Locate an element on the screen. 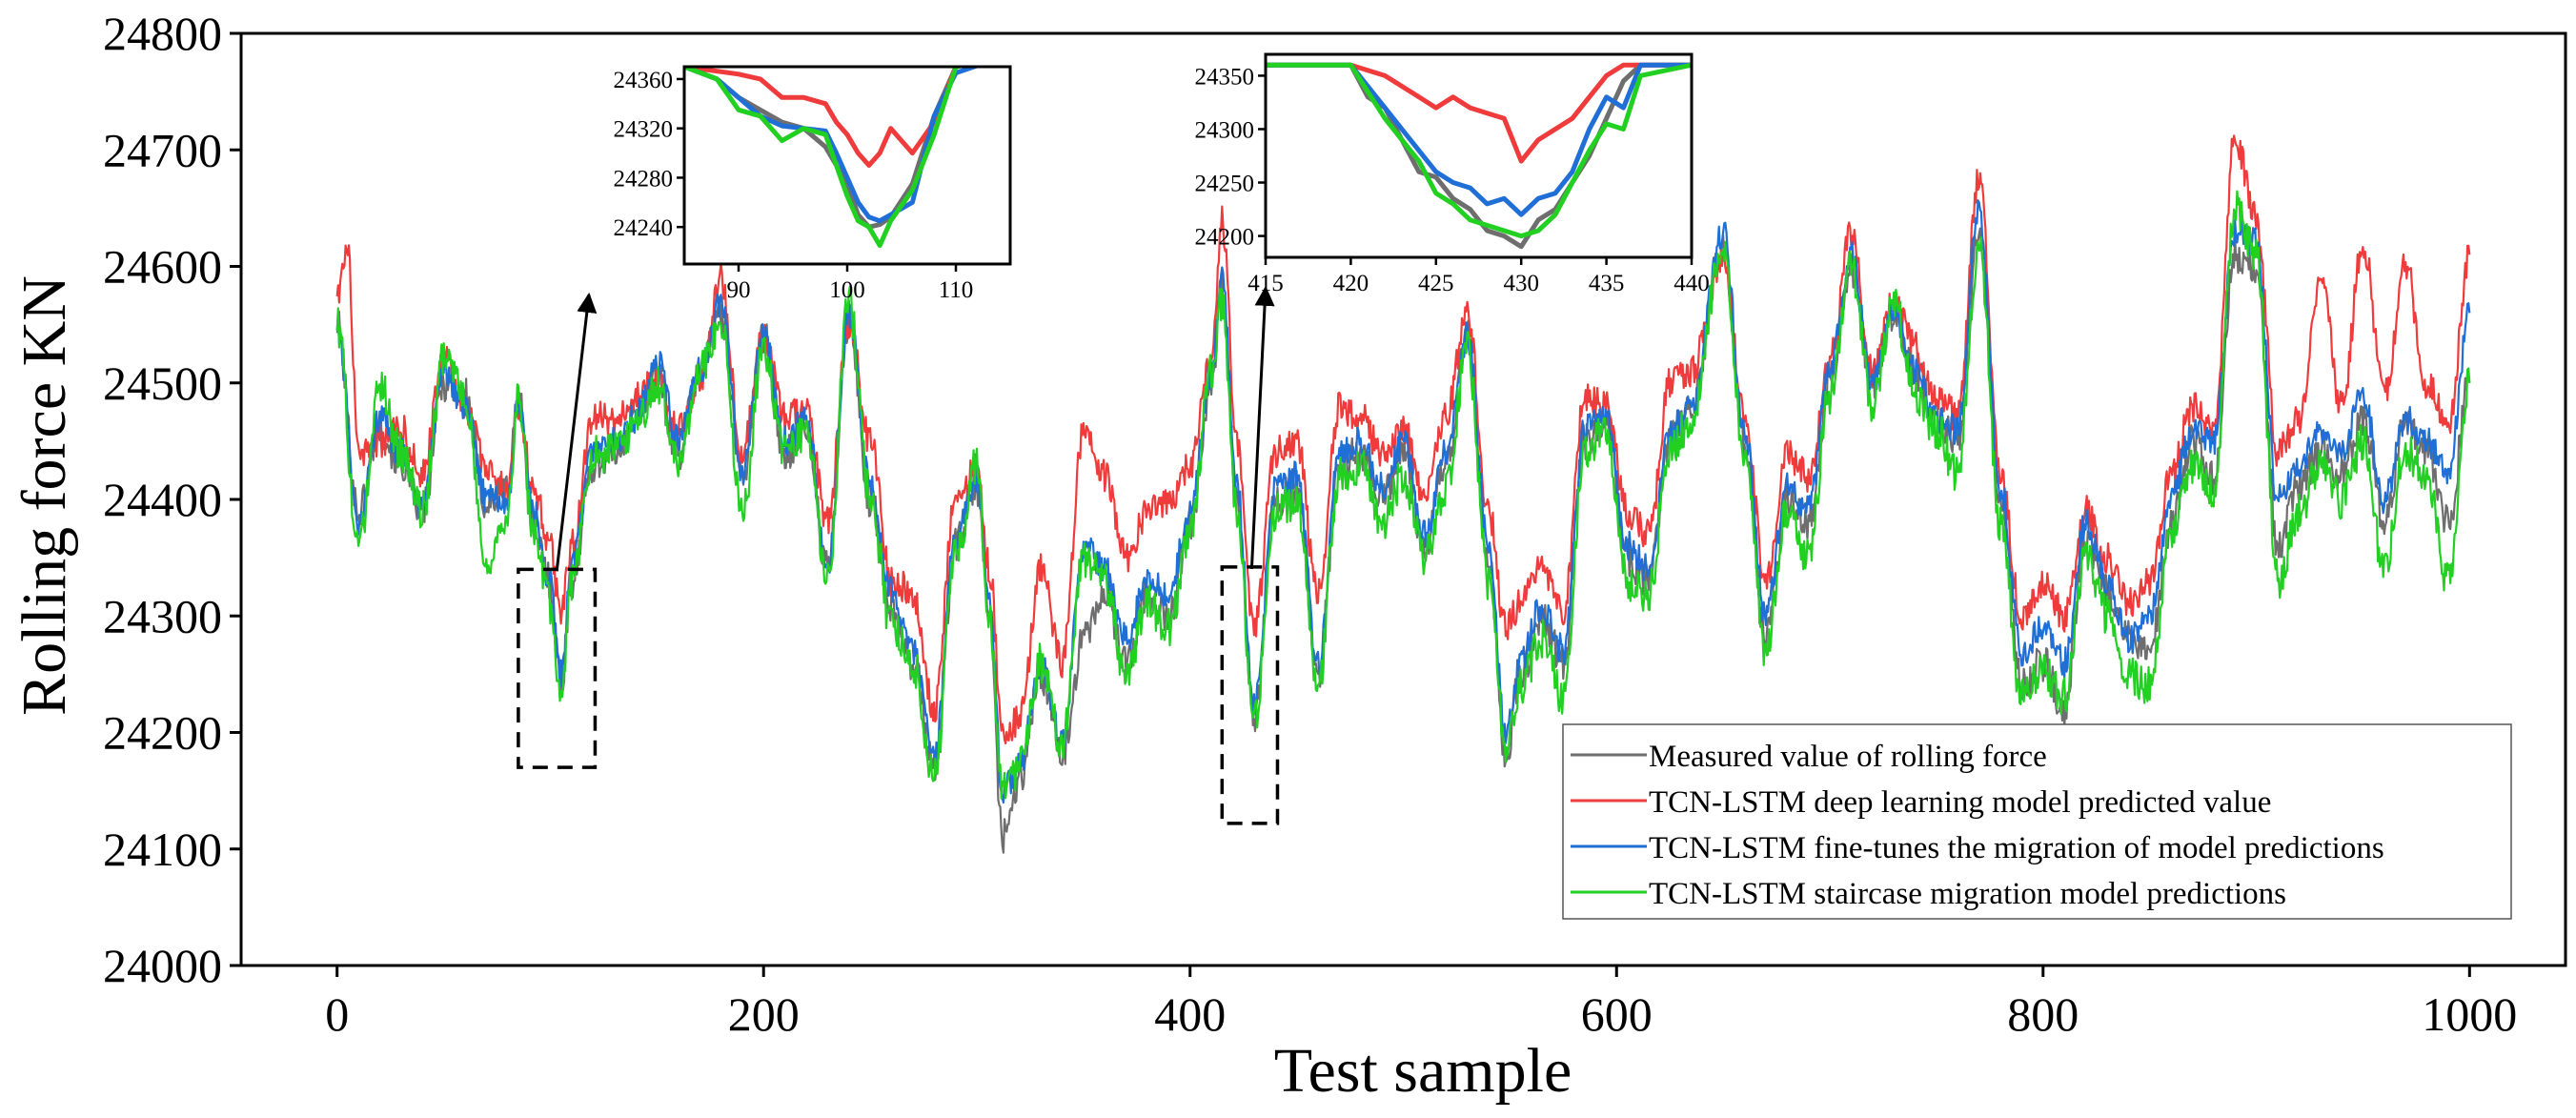 The height and width of the screenshot is (1118, 2576). inset-x-tick-label: 430 is located at coordinates (1521, 283).